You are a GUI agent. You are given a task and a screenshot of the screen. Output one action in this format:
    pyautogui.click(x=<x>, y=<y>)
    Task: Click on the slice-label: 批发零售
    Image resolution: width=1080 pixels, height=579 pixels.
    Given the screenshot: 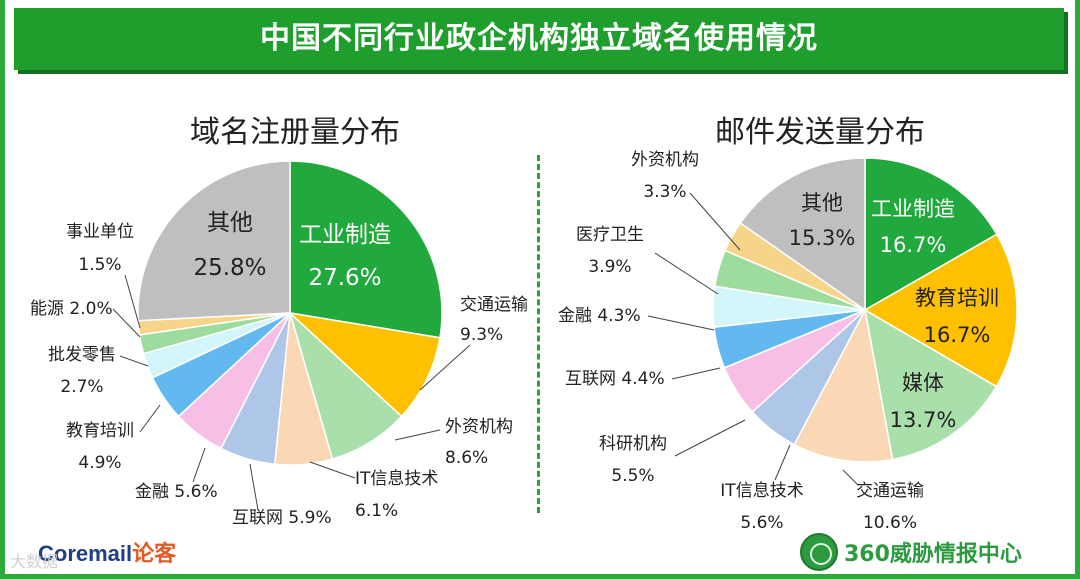 What is the action you would take?
    pyautogui.click(x=82, y=355)
    